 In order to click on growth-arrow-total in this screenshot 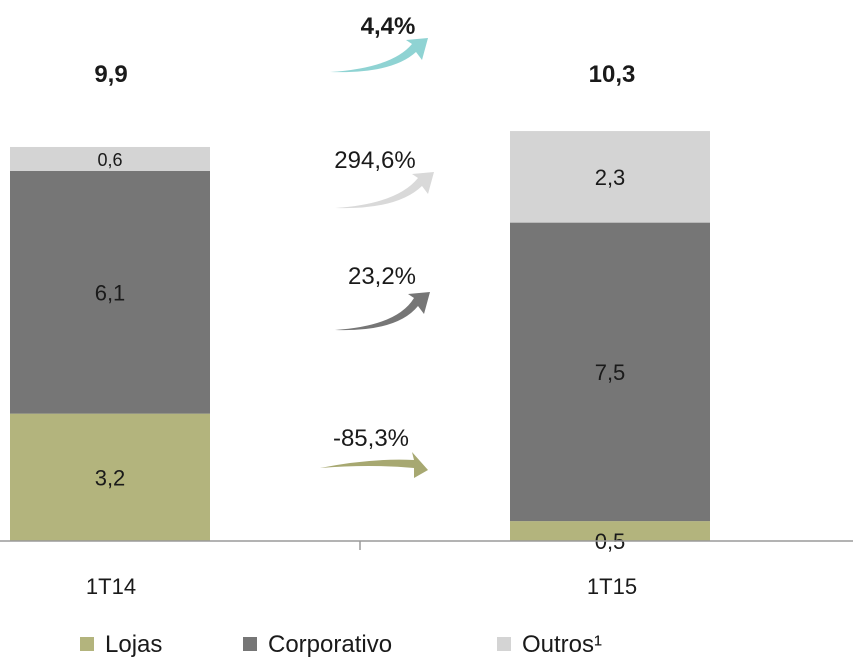, I will do `click(379, 55)`.